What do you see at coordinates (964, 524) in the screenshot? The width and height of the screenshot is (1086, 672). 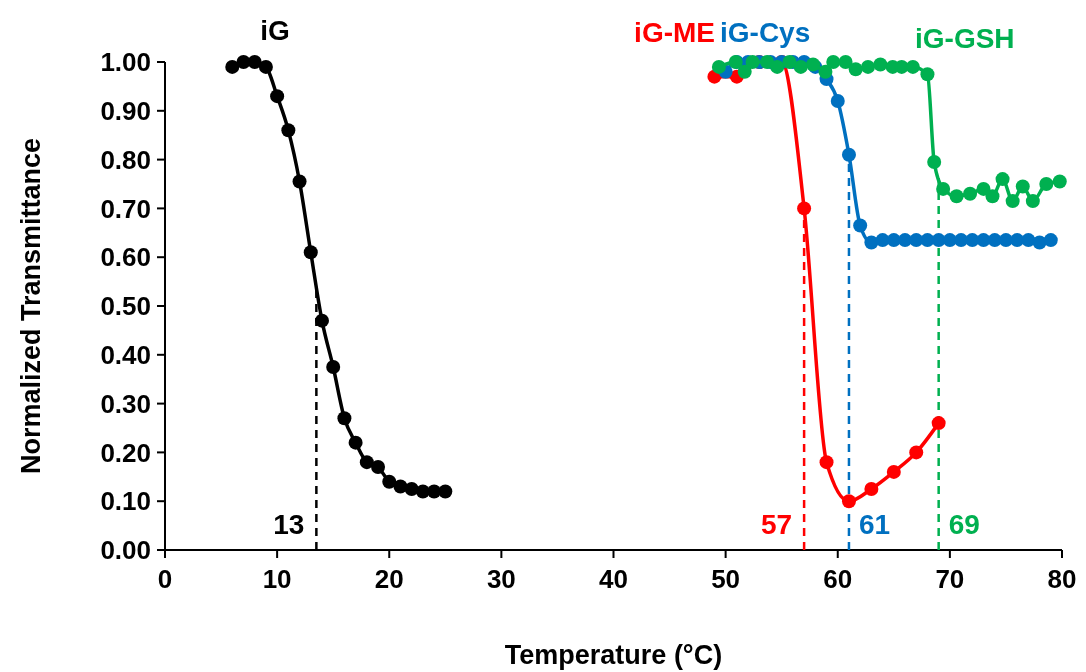 I see `ref-line-label: 69` at bounding box center [964, 524].